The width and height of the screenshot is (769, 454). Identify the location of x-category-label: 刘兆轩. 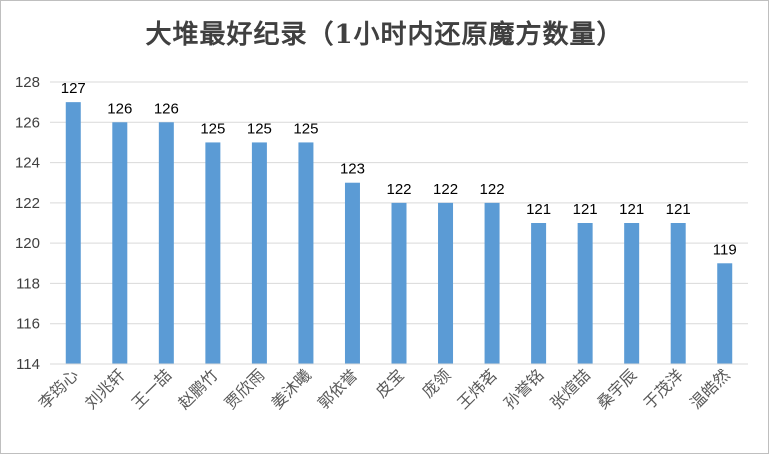
(104, 388).